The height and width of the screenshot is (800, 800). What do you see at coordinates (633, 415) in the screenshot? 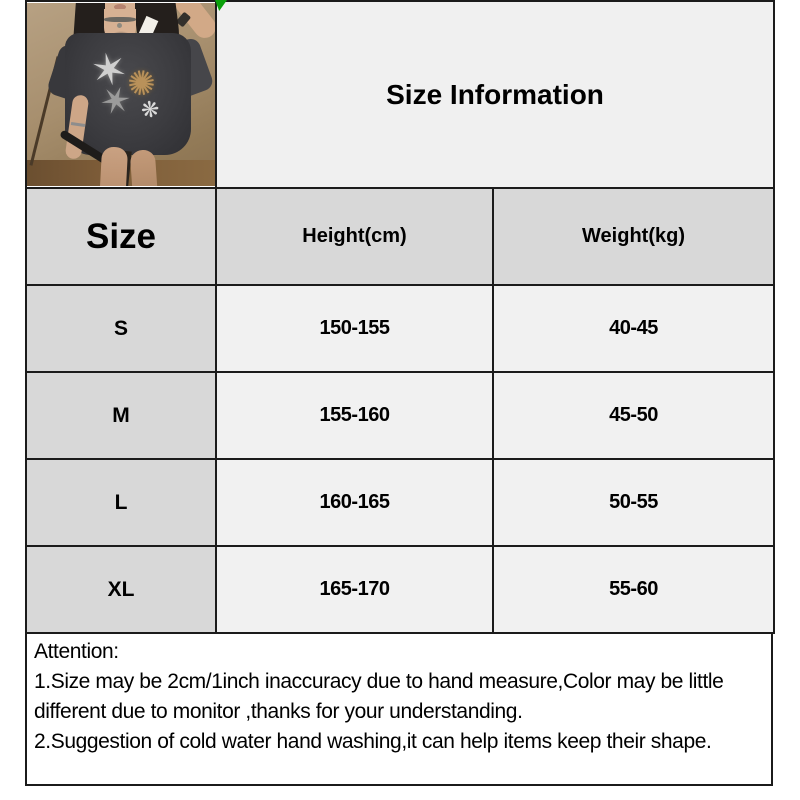
I see `weight-value: 45-50` at bounding box center [633, 415].